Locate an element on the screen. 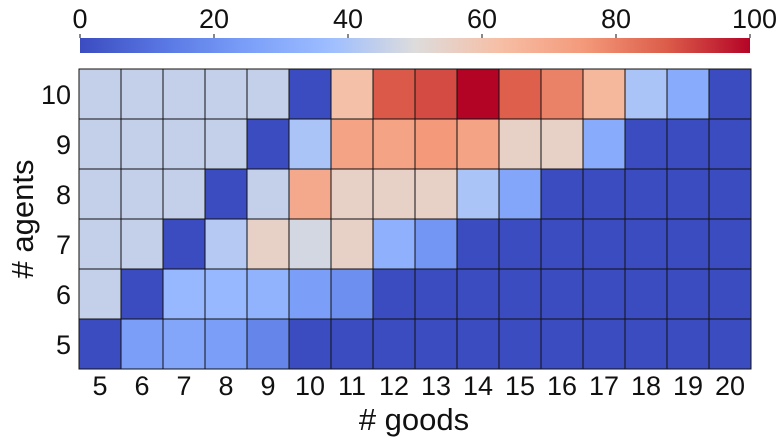  colorbar-ticks: 0 20 40 60 80 100 is located at coordinates (424, 21).